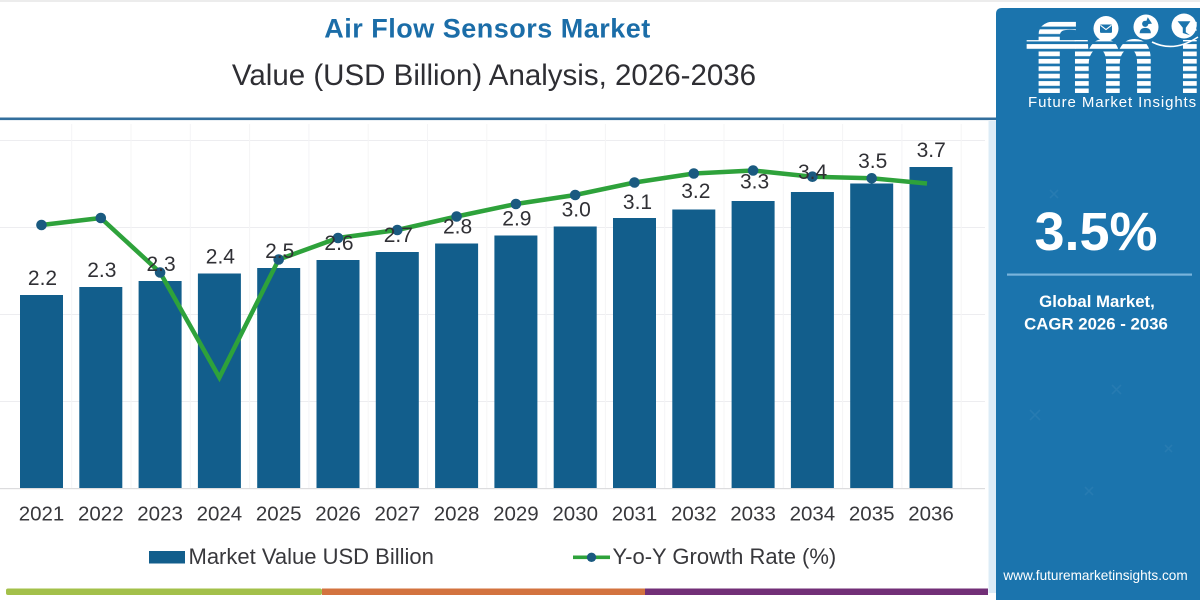 This screenshot has height=600, width=1200. I want to click on svg-text: 2029, so click(516, 514).